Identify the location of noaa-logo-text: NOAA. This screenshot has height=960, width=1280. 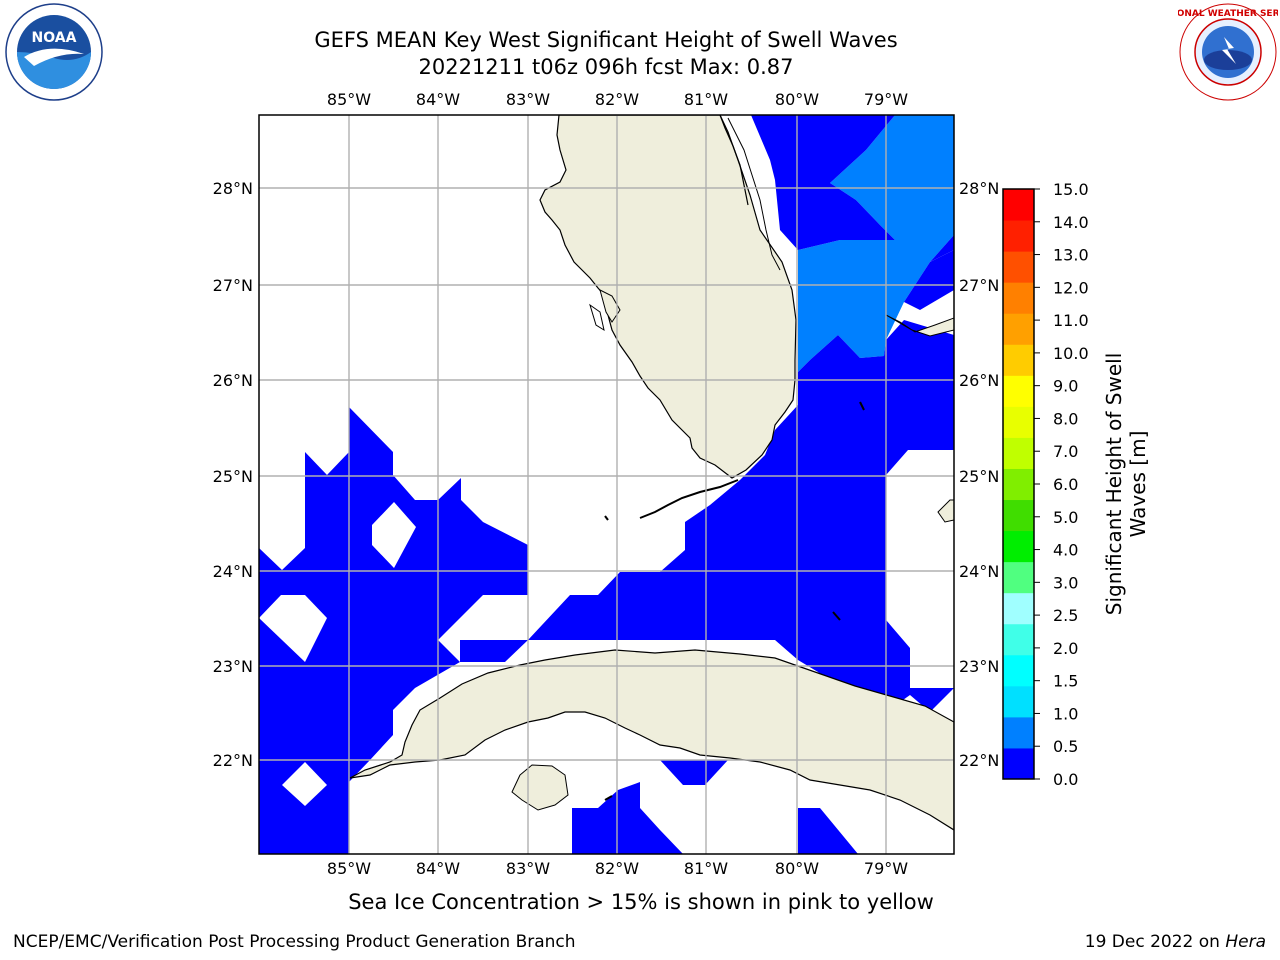
(54, 38).